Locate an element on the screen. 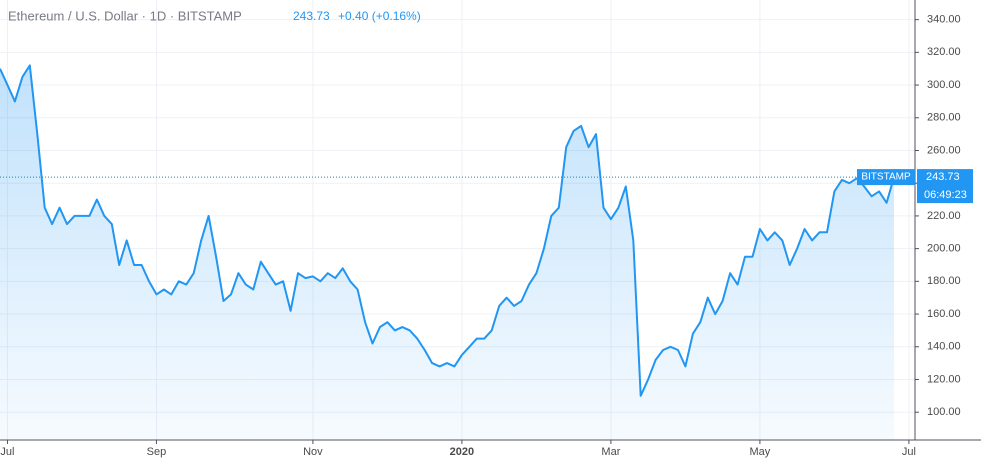 This screenshot has width=981, height=470. y-tick-label: 180.00 is located at coordinates (944, 281).